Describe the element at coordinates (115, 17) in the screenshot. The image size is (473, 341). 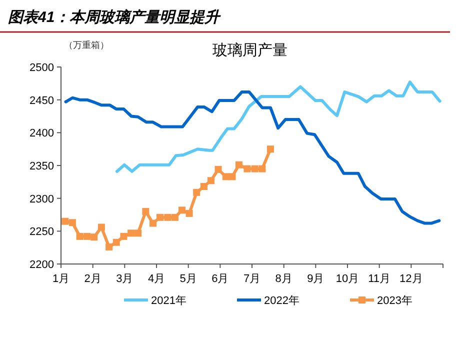
I see `chart-title: 图表41：本周玻璃产量明显提升` at that location.